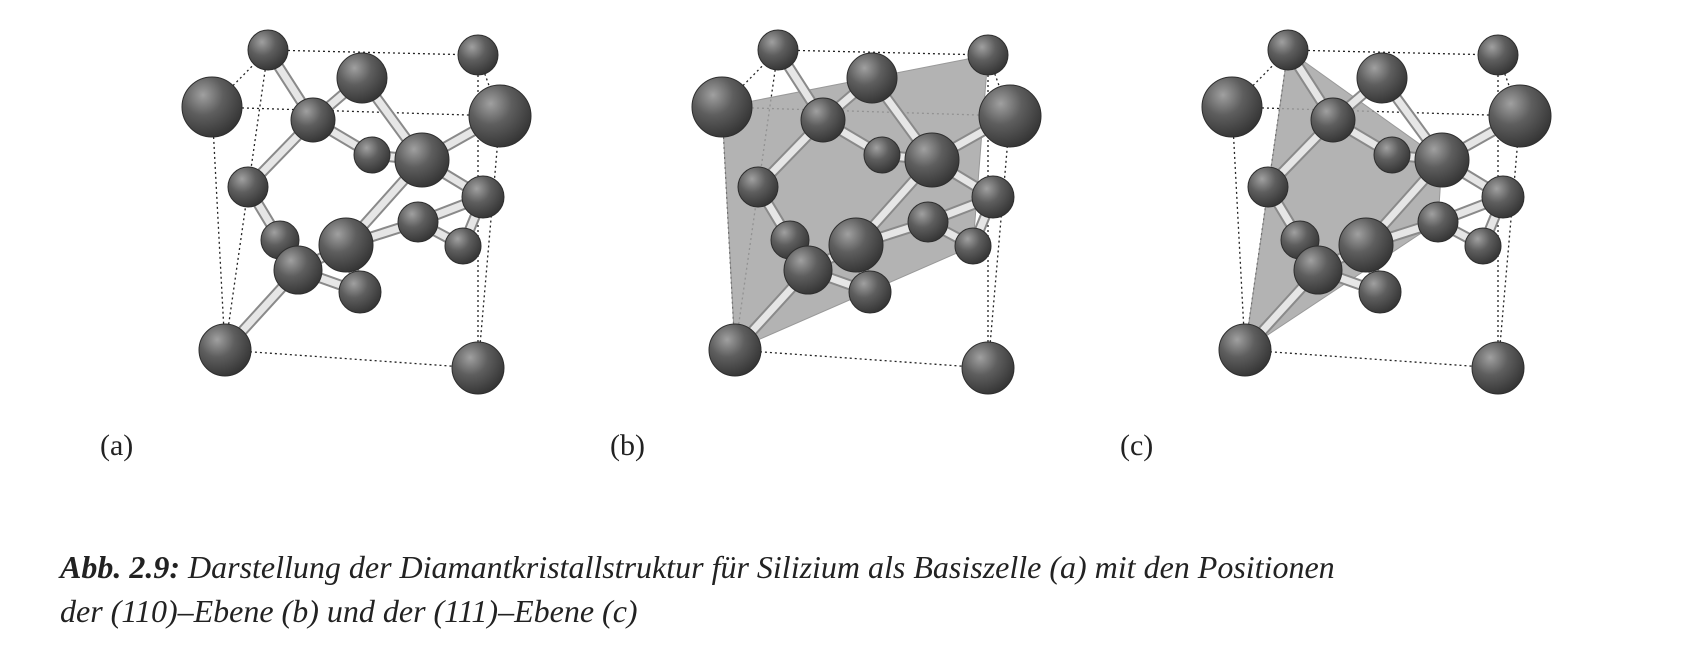 The height and width of the screenshot is (666, 1702). Describe the element at coordinates (627, 445) in the screenshot. I see `panel-label-b: (b)` at that location.